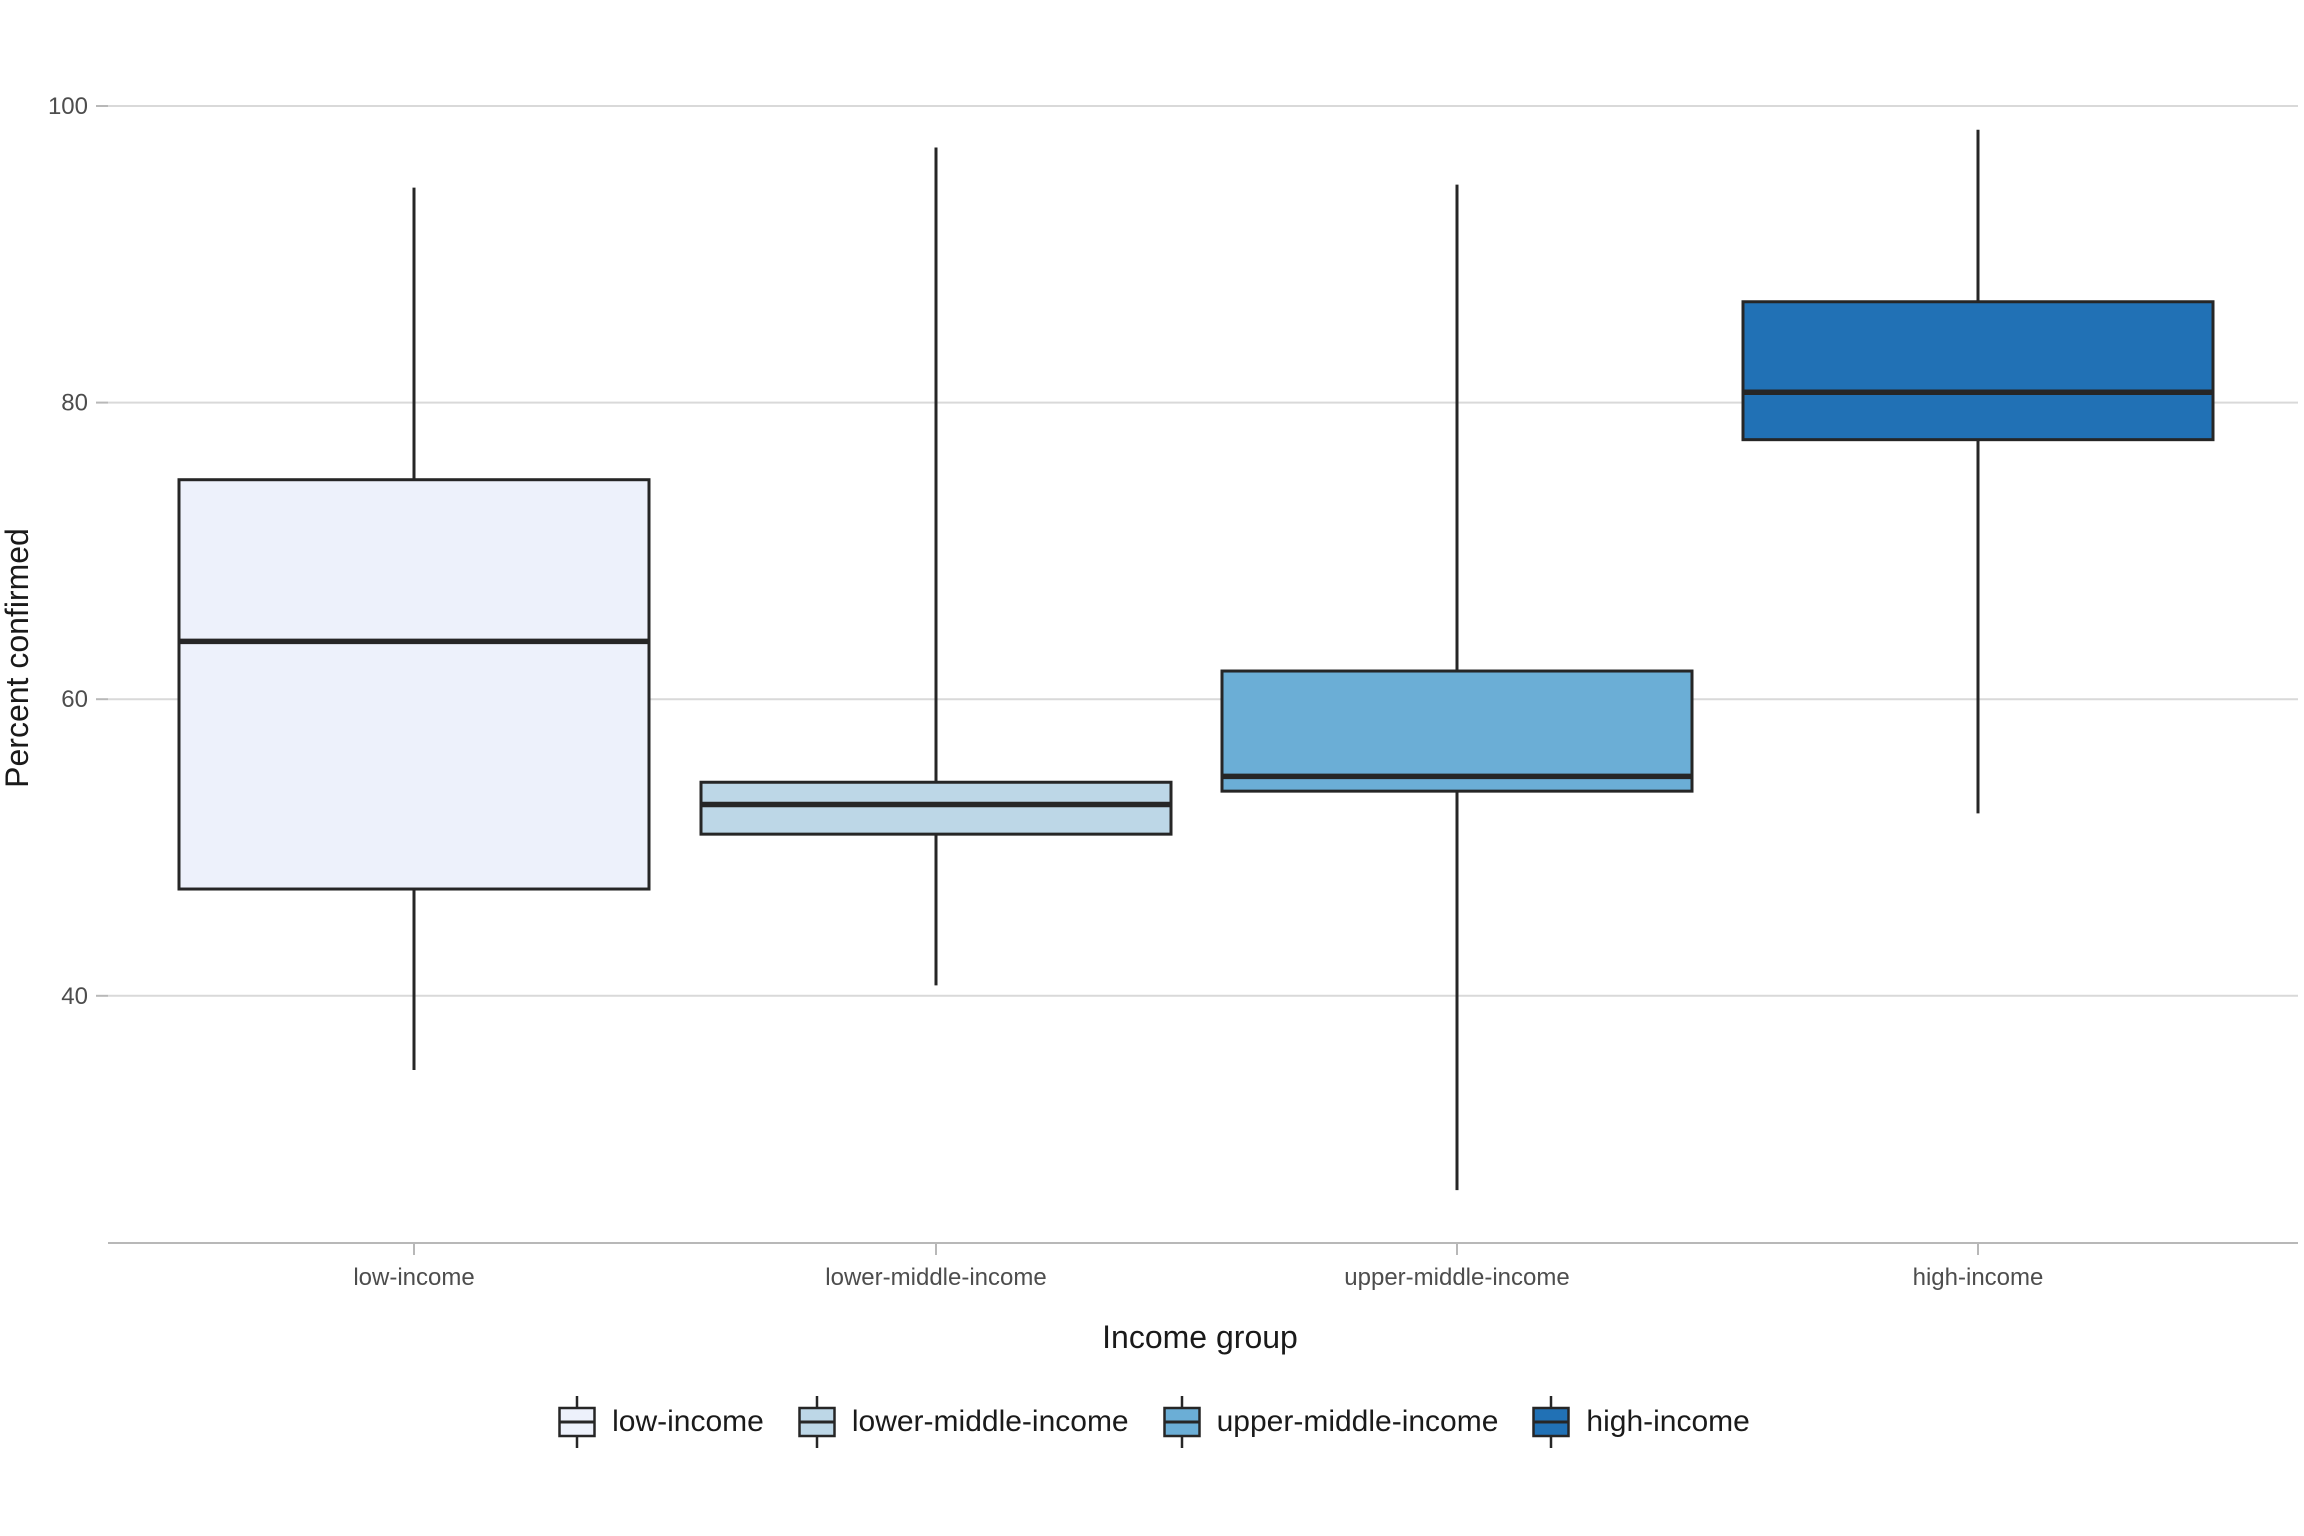 Image resolution: width=2304 pixels, height=1536 pixels. What do you see at coordinates (990, 1421) in the screenshot?
I see `legend-label: lower-middle-income` at bounding box center [990, 1421].